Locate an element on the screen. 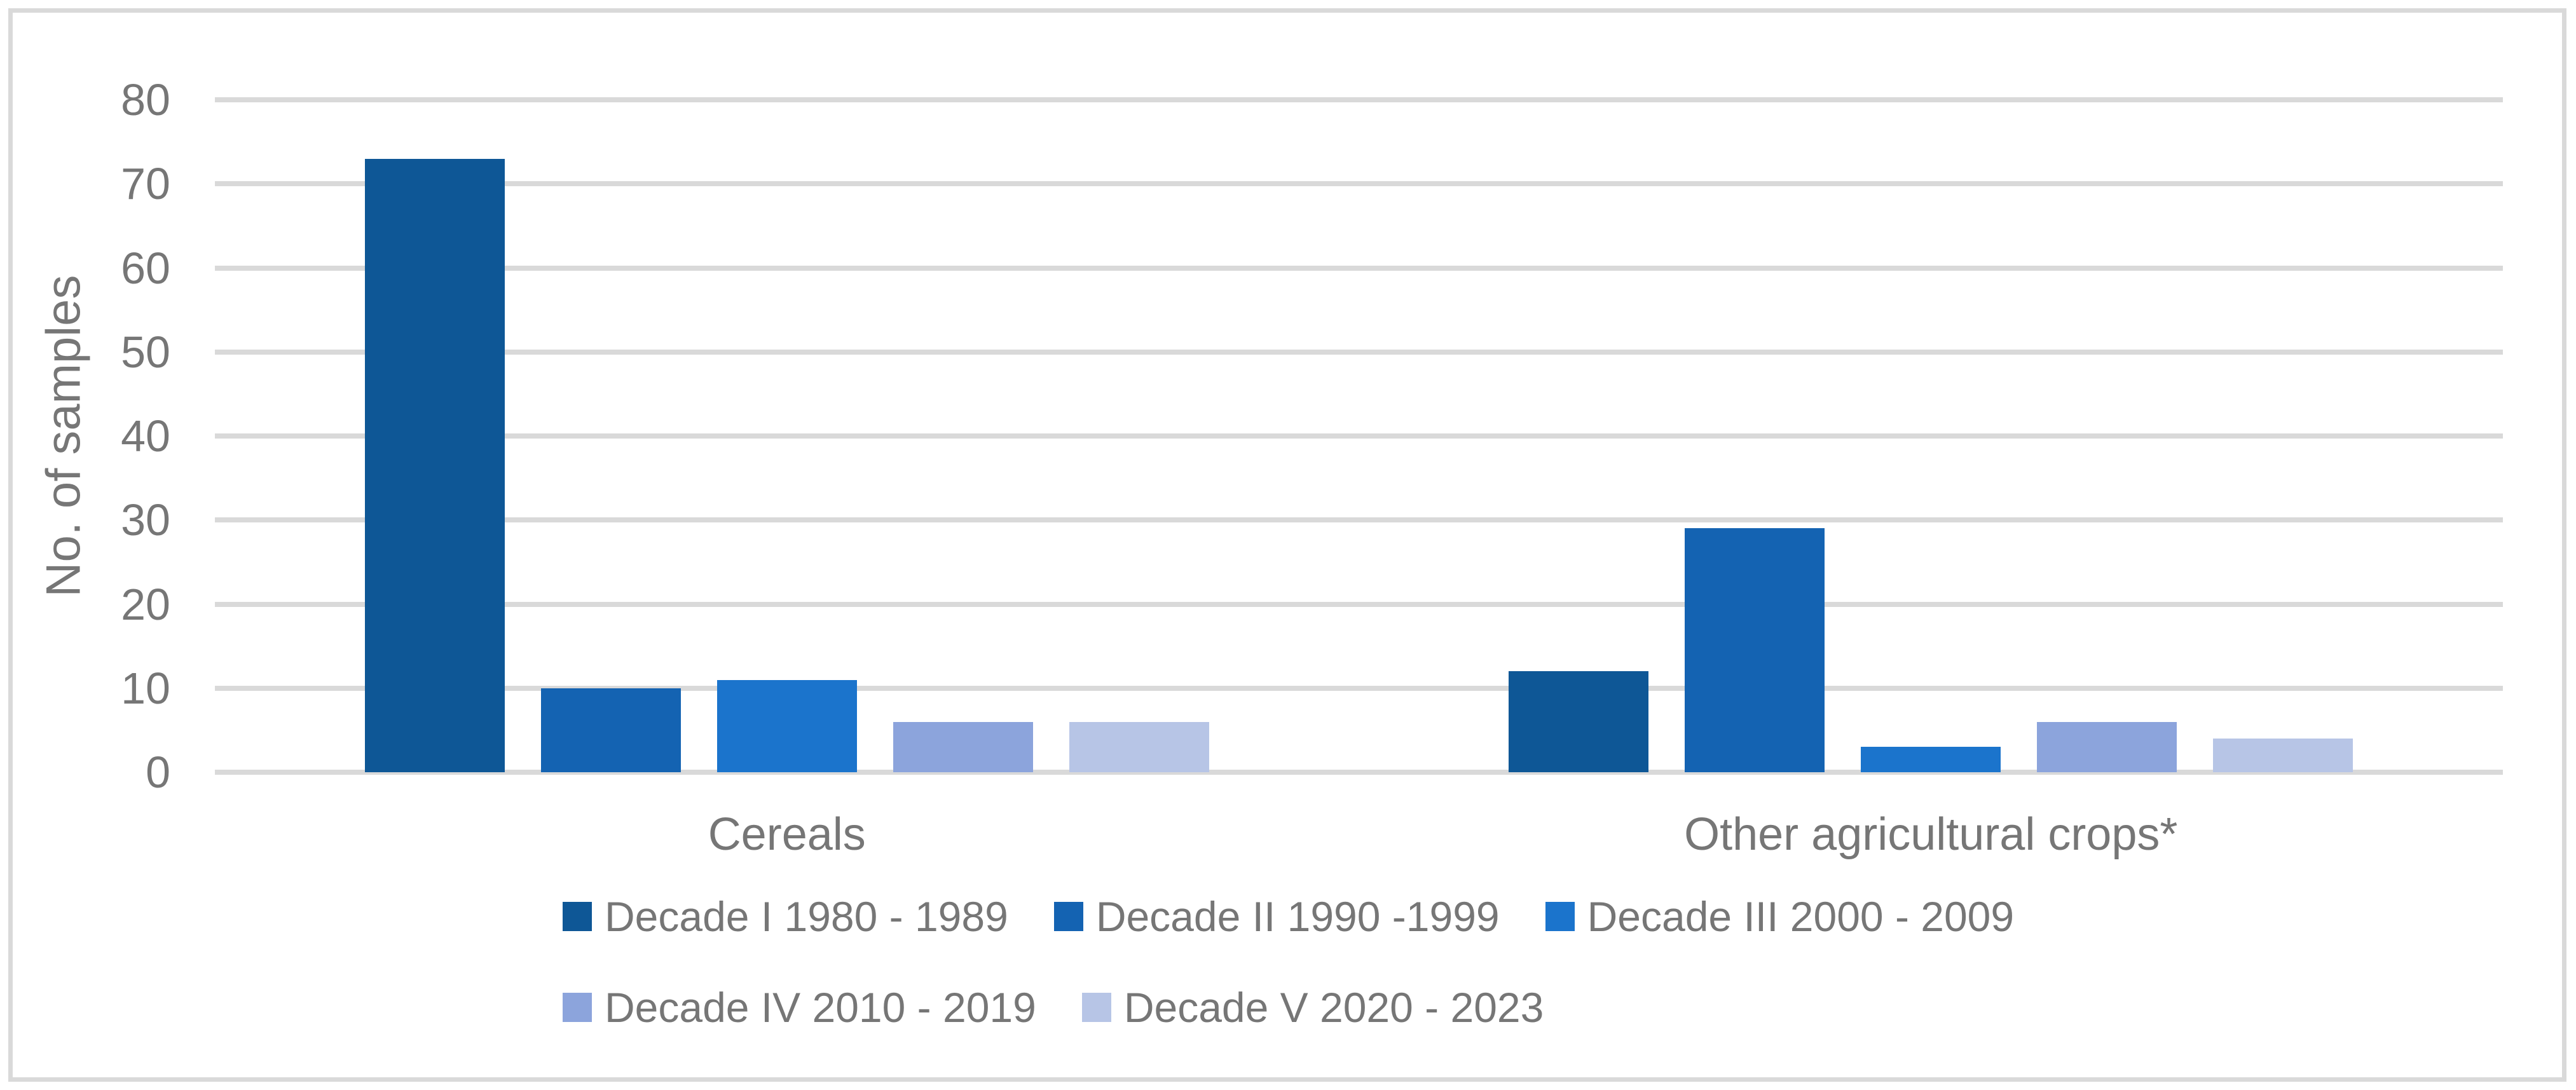 This screenshot has width=2576, height=1090. bar-decade-iv-2010-2019-cereals is located at coordinates (963, 747).